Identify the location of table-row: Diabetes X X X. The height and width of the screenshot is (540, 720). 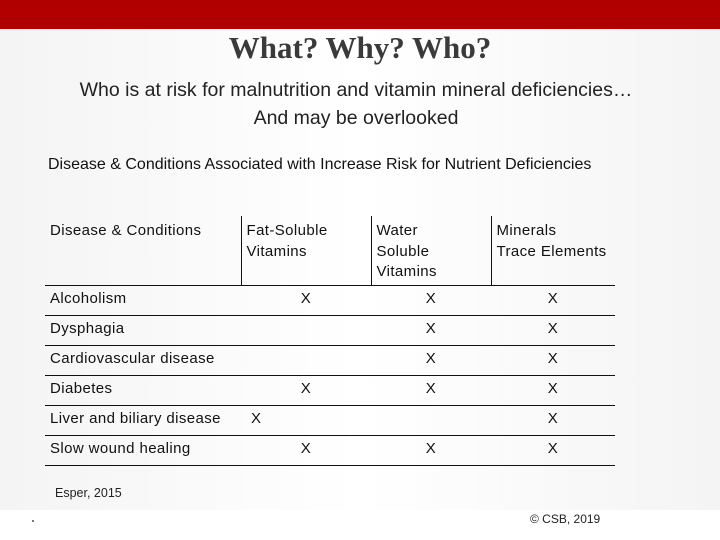
(330, 390).